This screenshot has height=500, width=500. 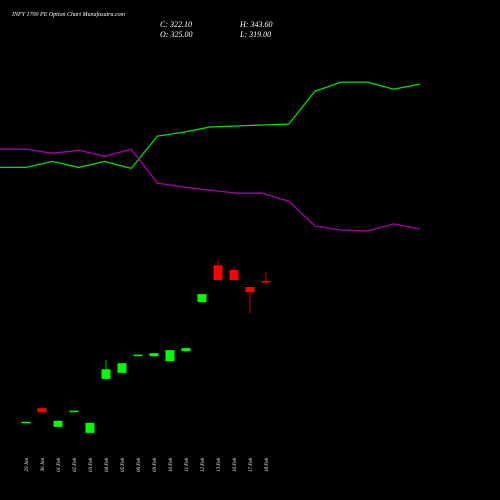 What do you see at coordinates (235, 465) in the screenshot?
I see `x-tick-label: 16 Feb` at bounding box center [235, 465].